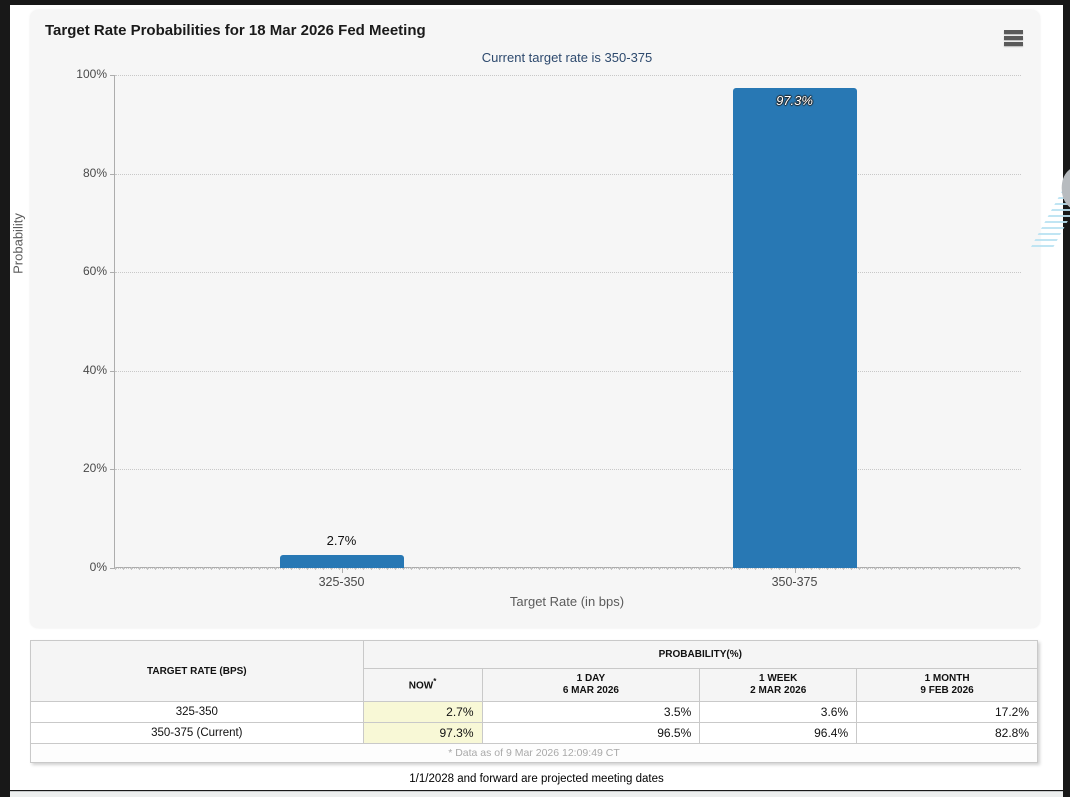 The width and height of the screenshot is (1070, 797). What do you see at coordinates (591, 733) in the screenshot?
I see `day-value-cell: 96.5%` at bounding box center [591, 733].